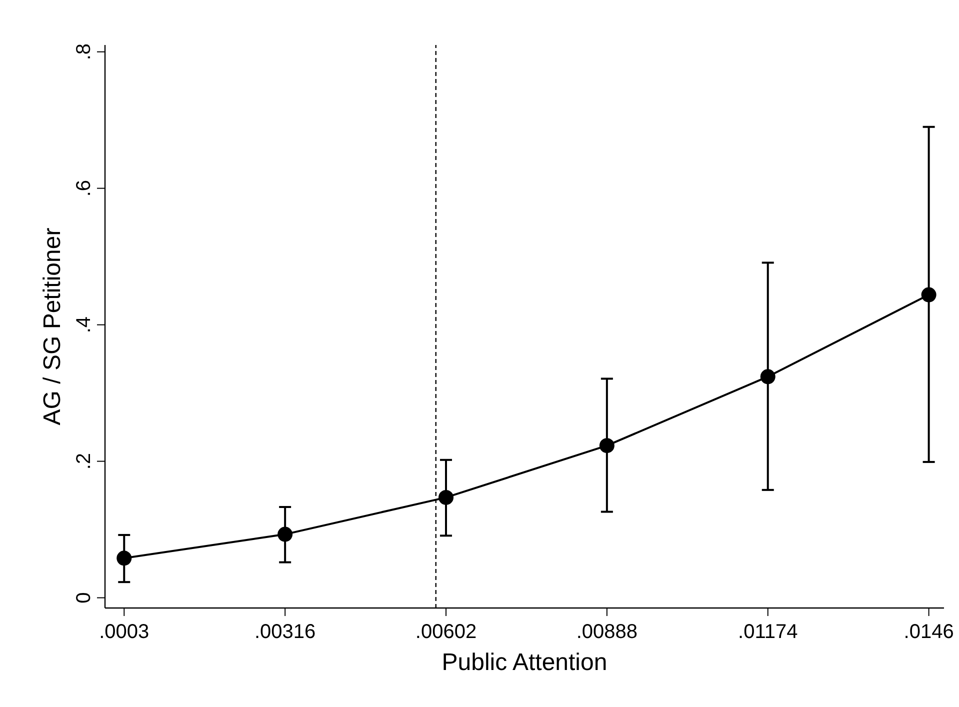 The height and width of the screenshot is (707, 959). I want to click on x-tick-label: .01174, so click(768, 632).